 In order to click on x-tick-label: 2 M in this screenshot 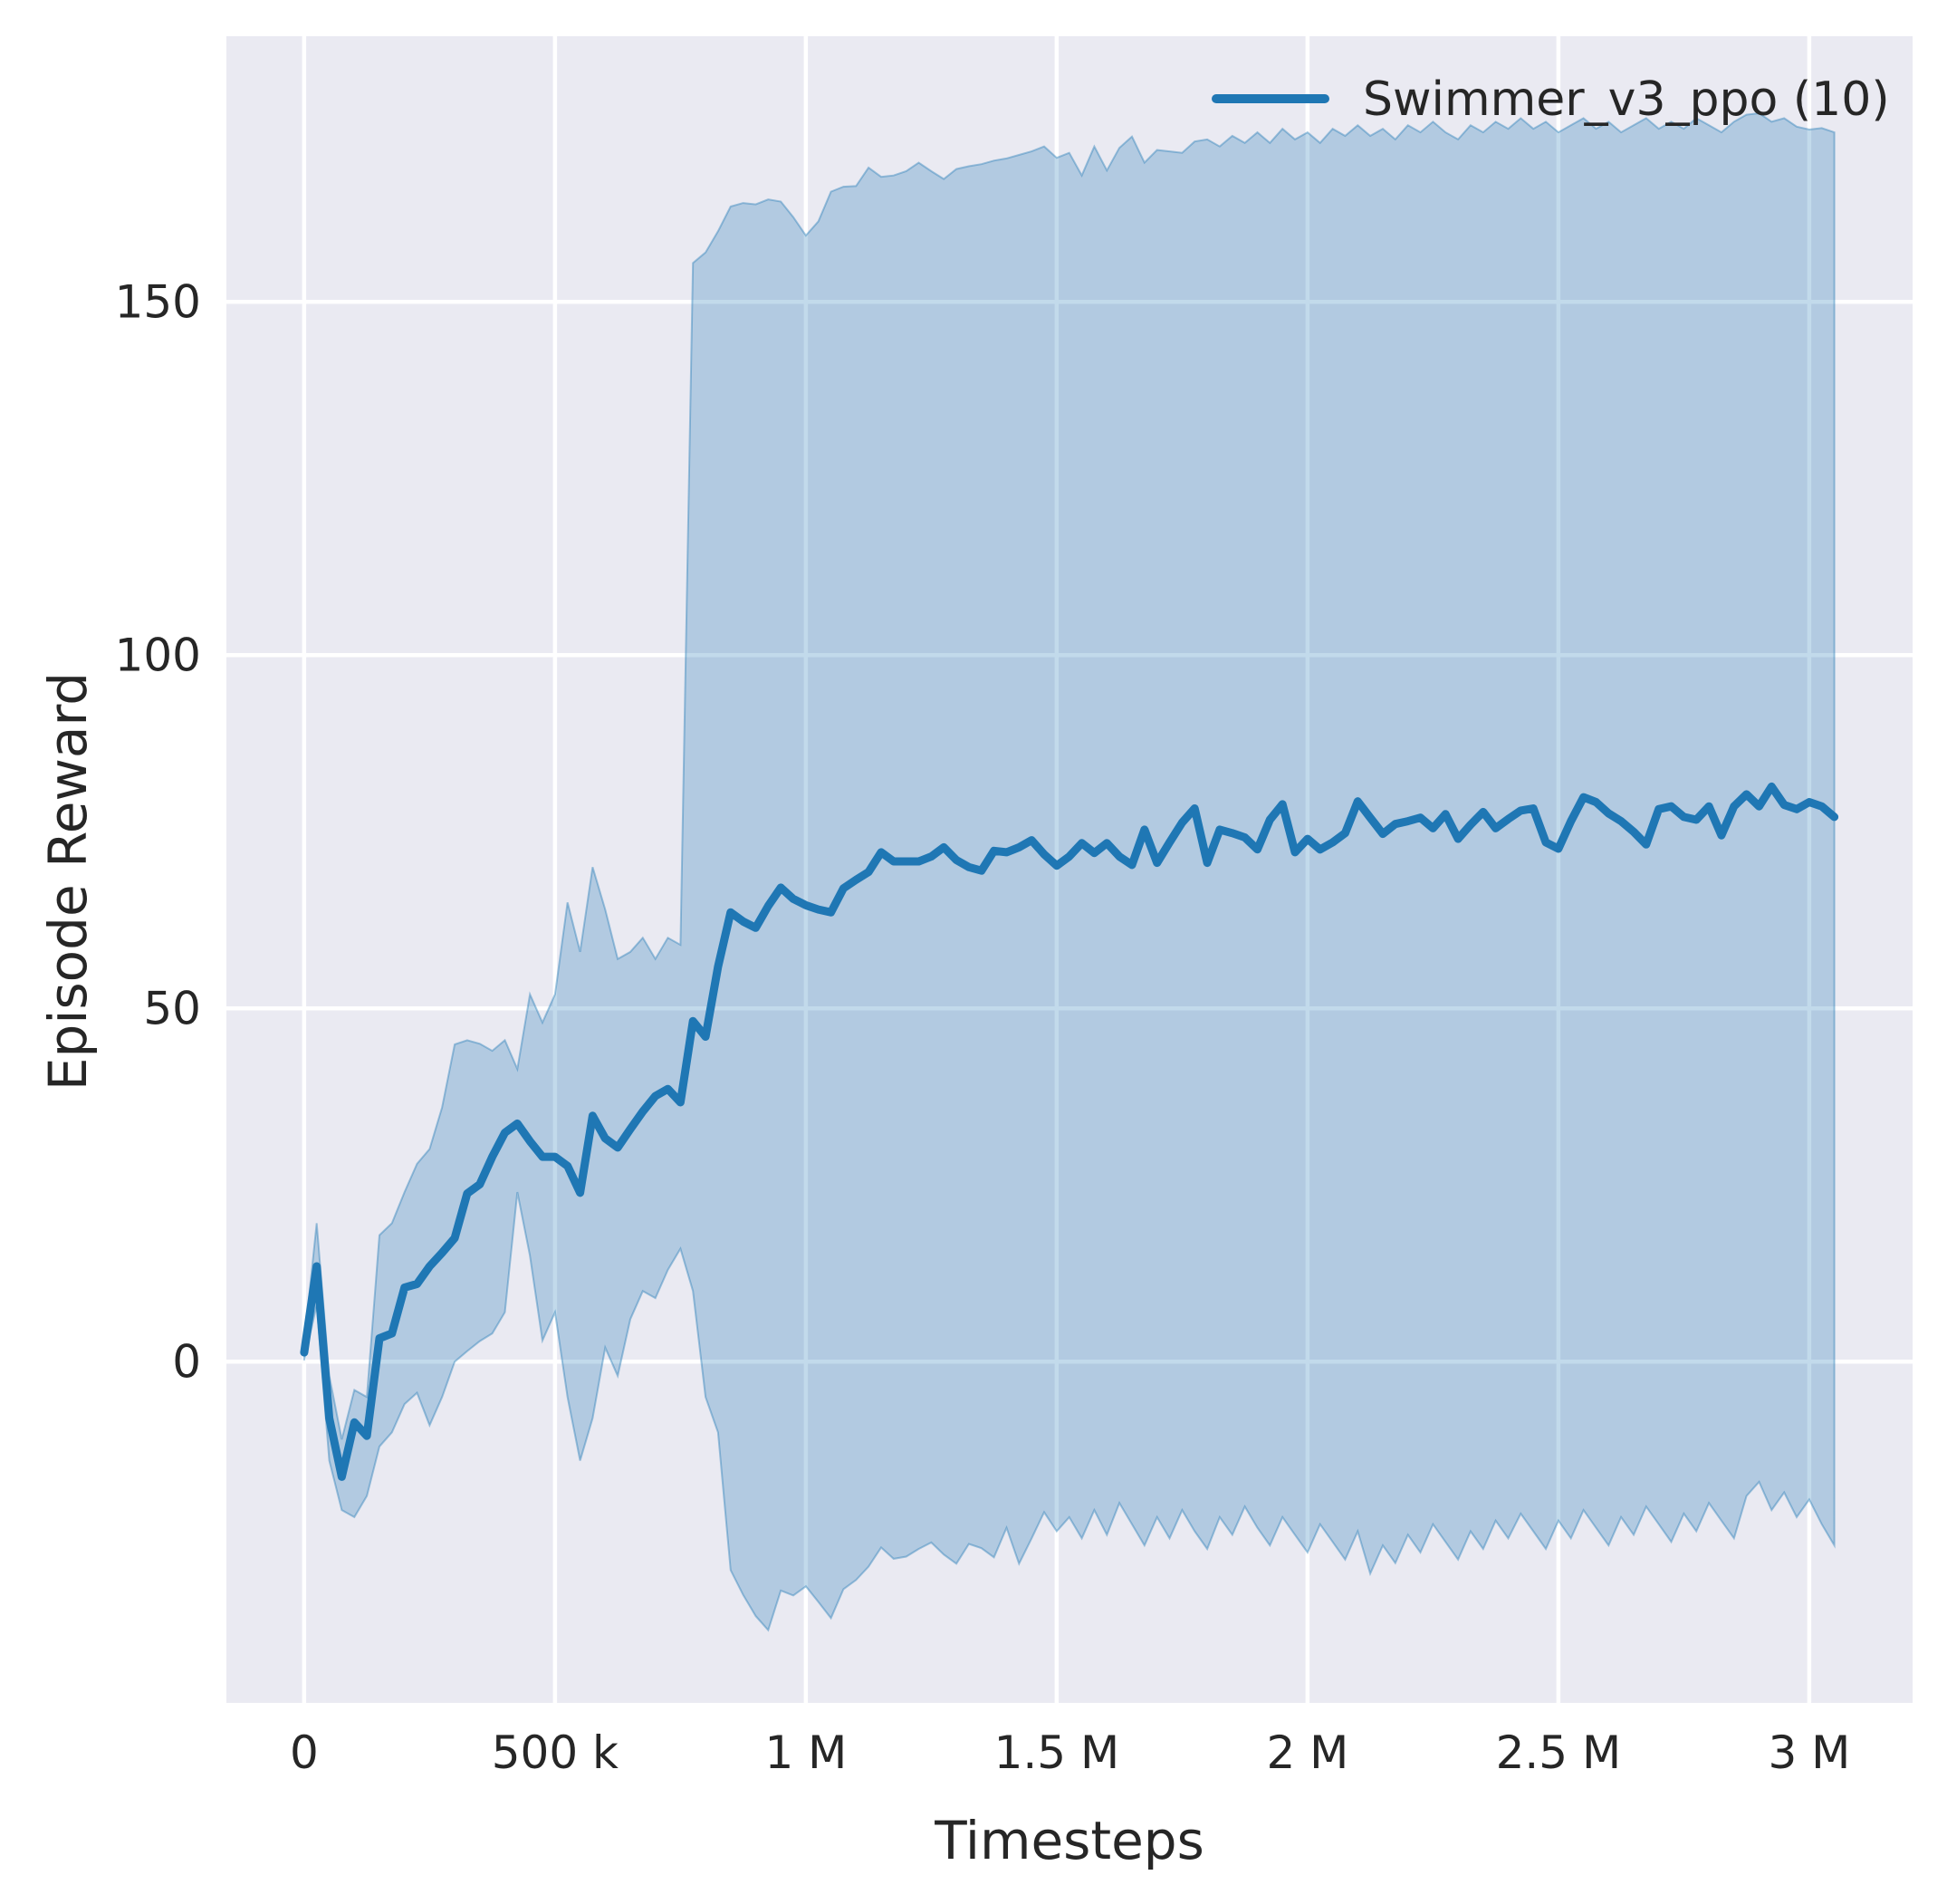, I will do `click(1307, 1753)`.